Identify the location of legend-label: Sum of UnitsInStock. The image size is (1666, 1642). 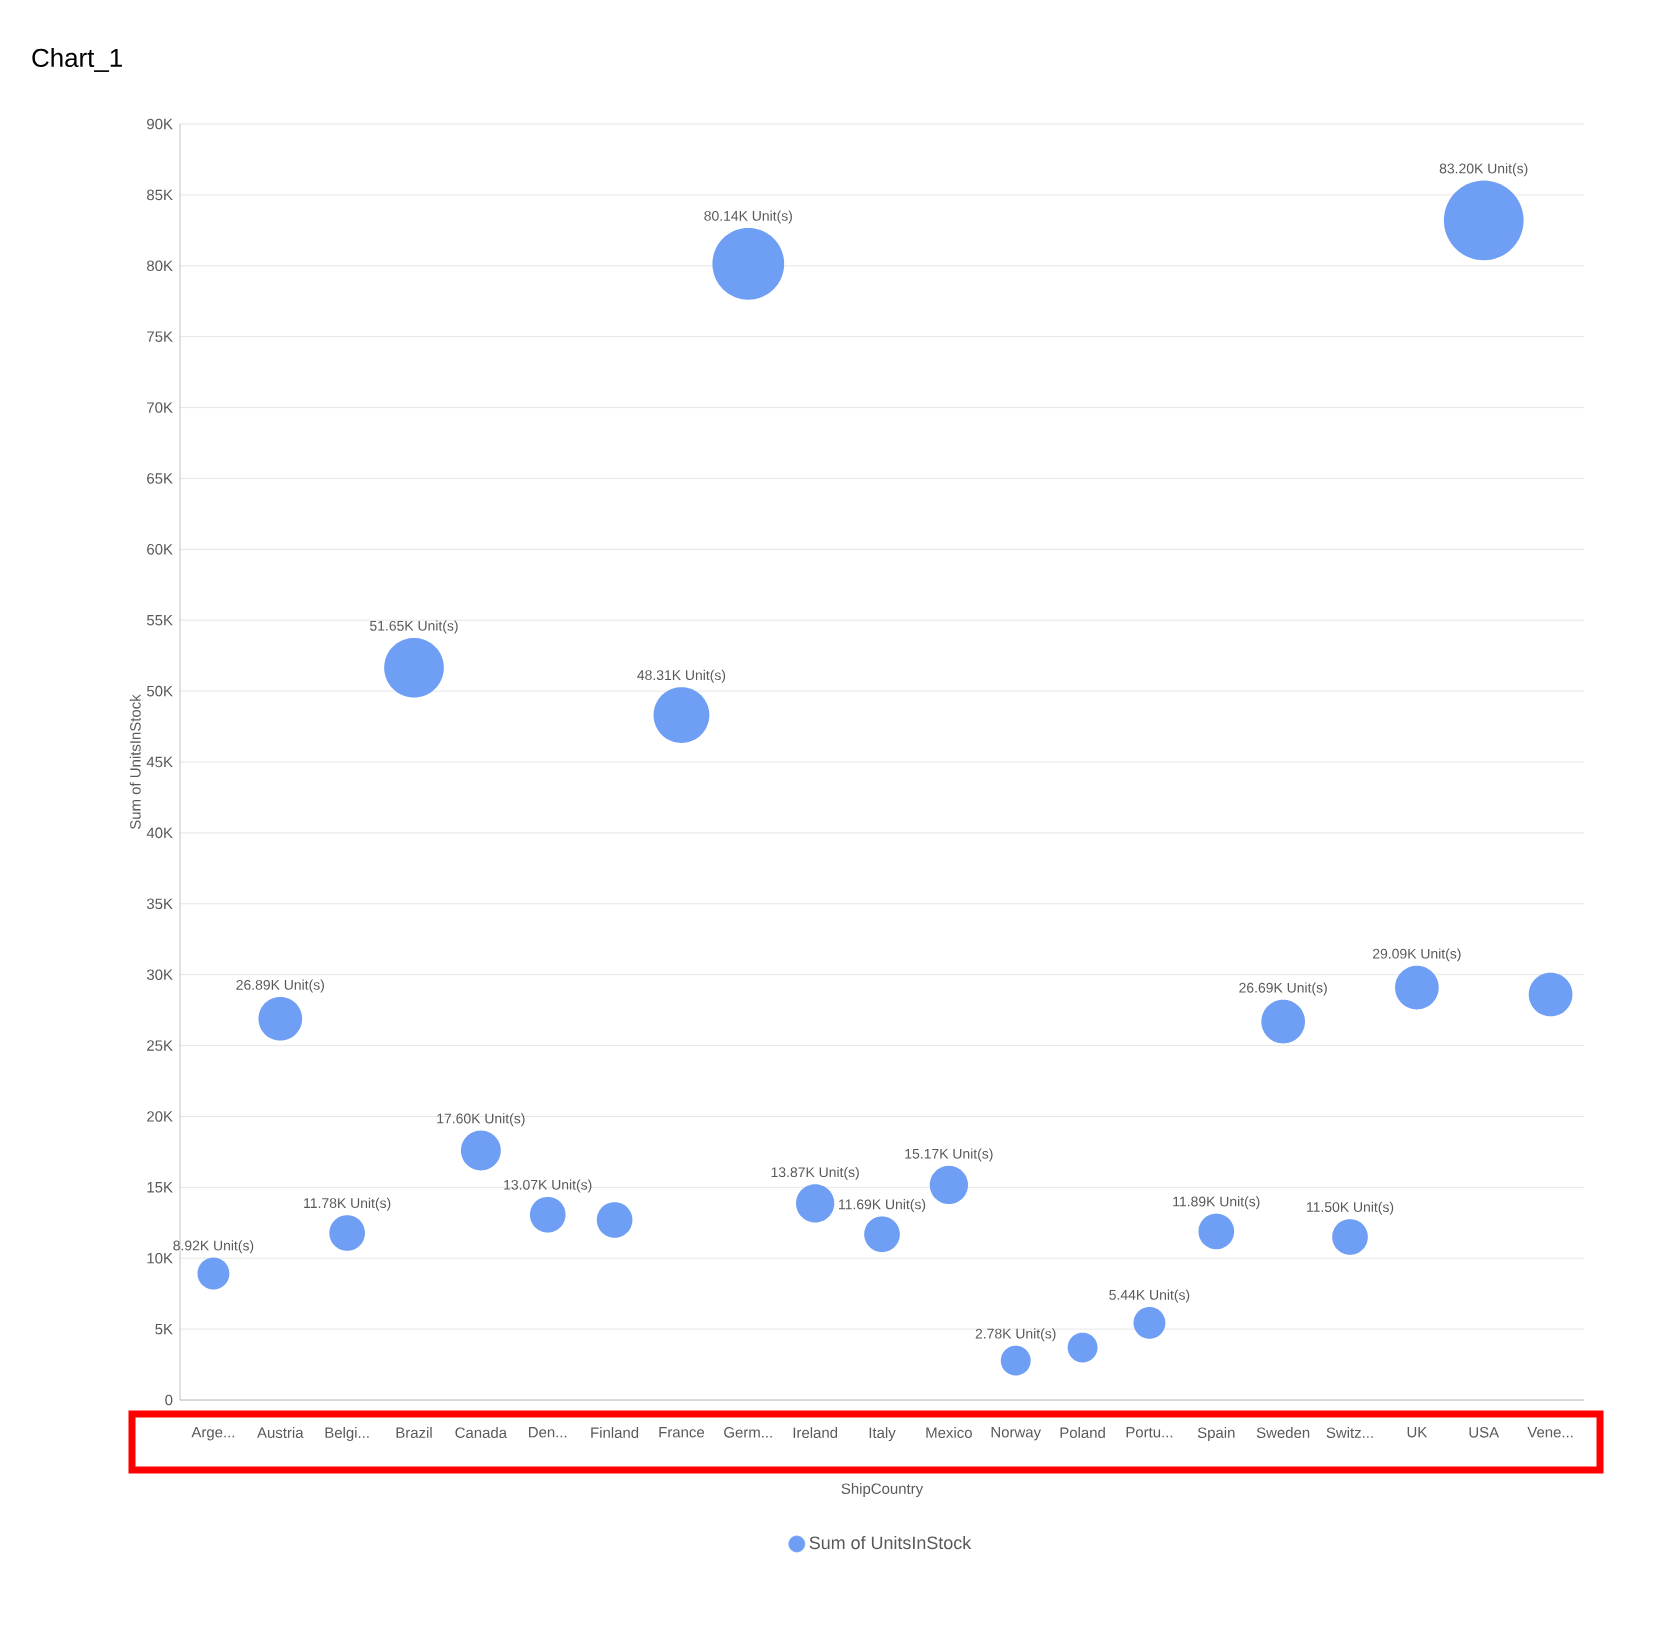
(890, 1542).